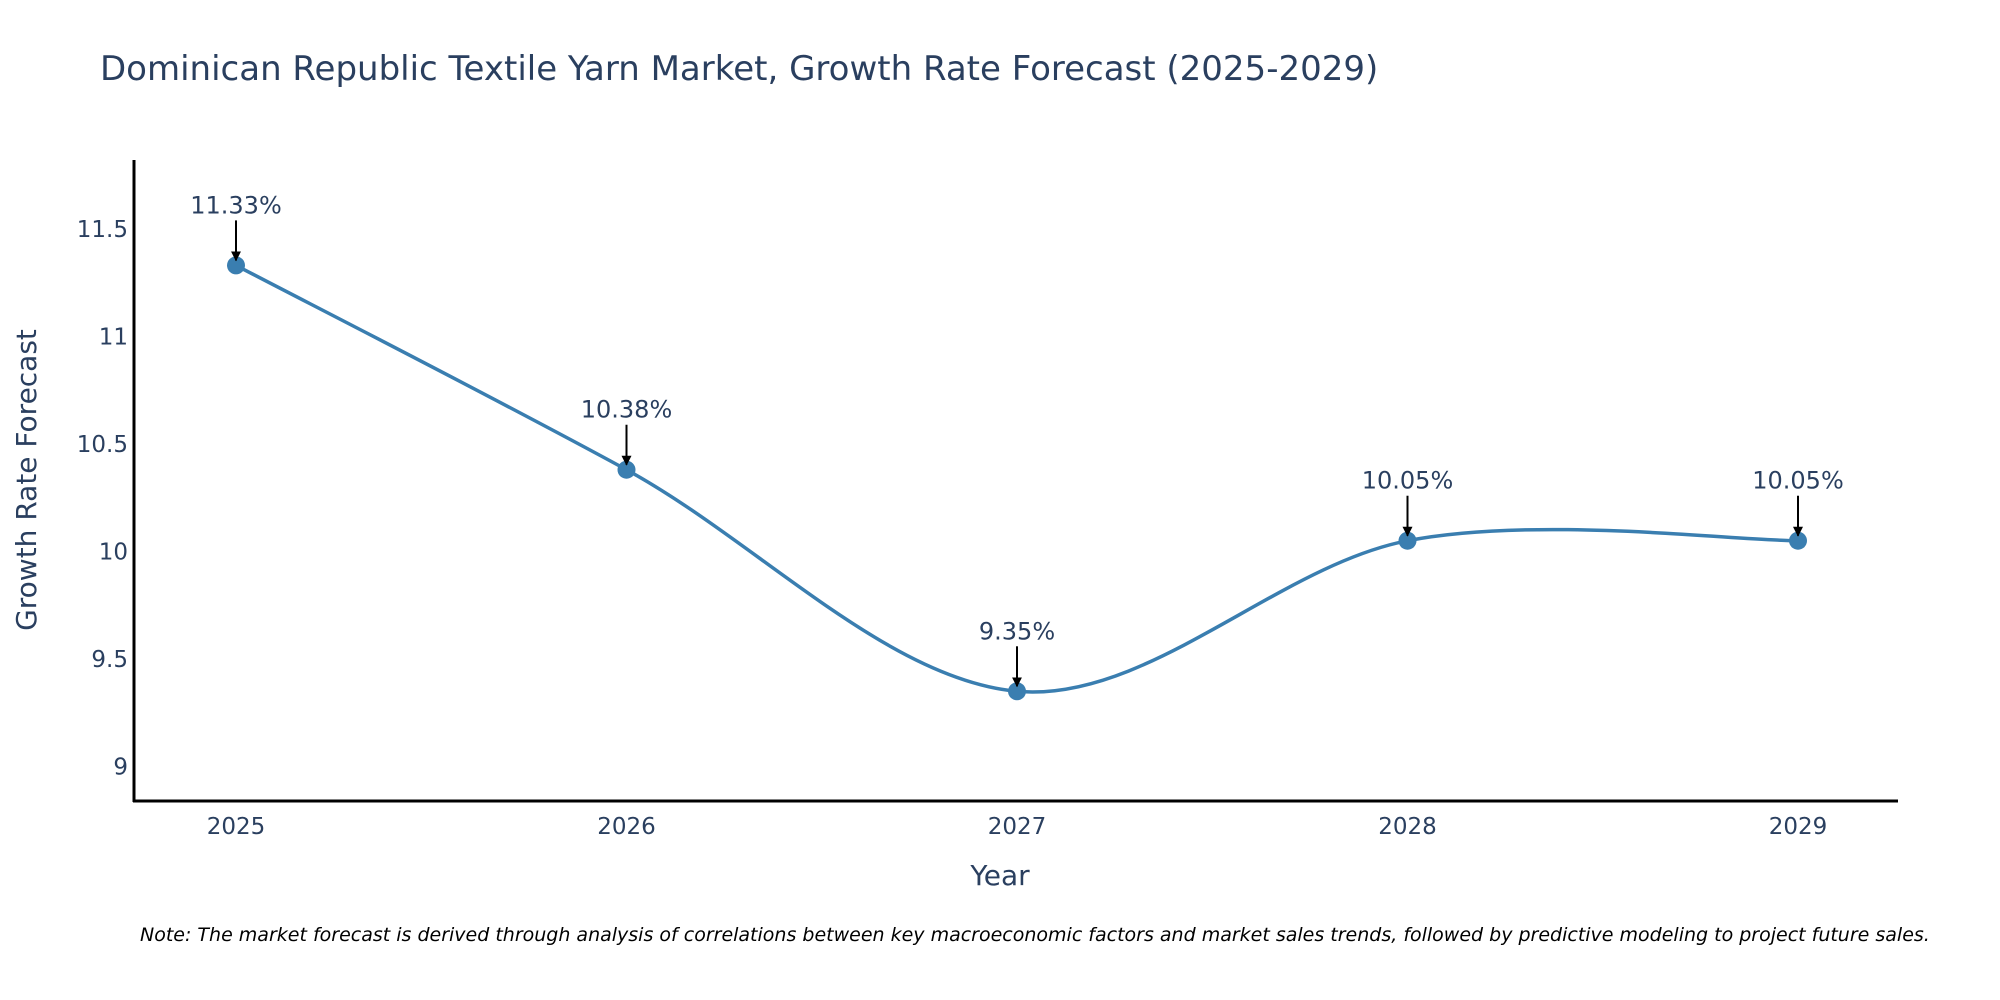  I want to click on y-tick-label: 10, so click(113, 552).